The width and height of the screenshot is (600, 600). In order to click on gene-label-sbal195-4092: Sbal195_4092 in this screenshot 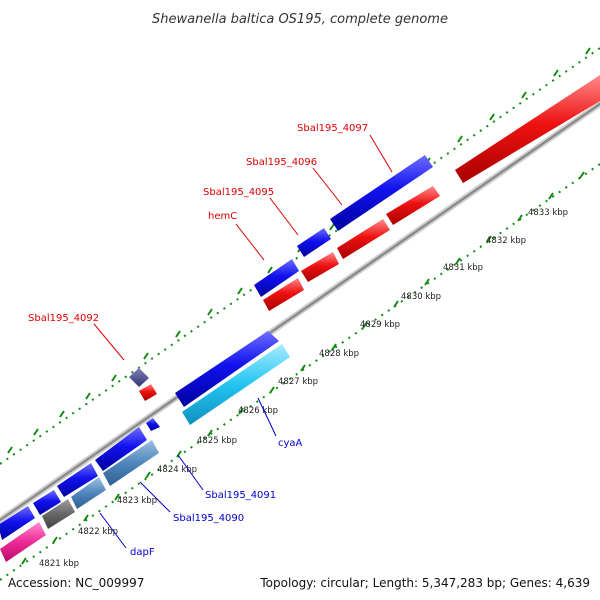, I will do `click(63, 318)`.